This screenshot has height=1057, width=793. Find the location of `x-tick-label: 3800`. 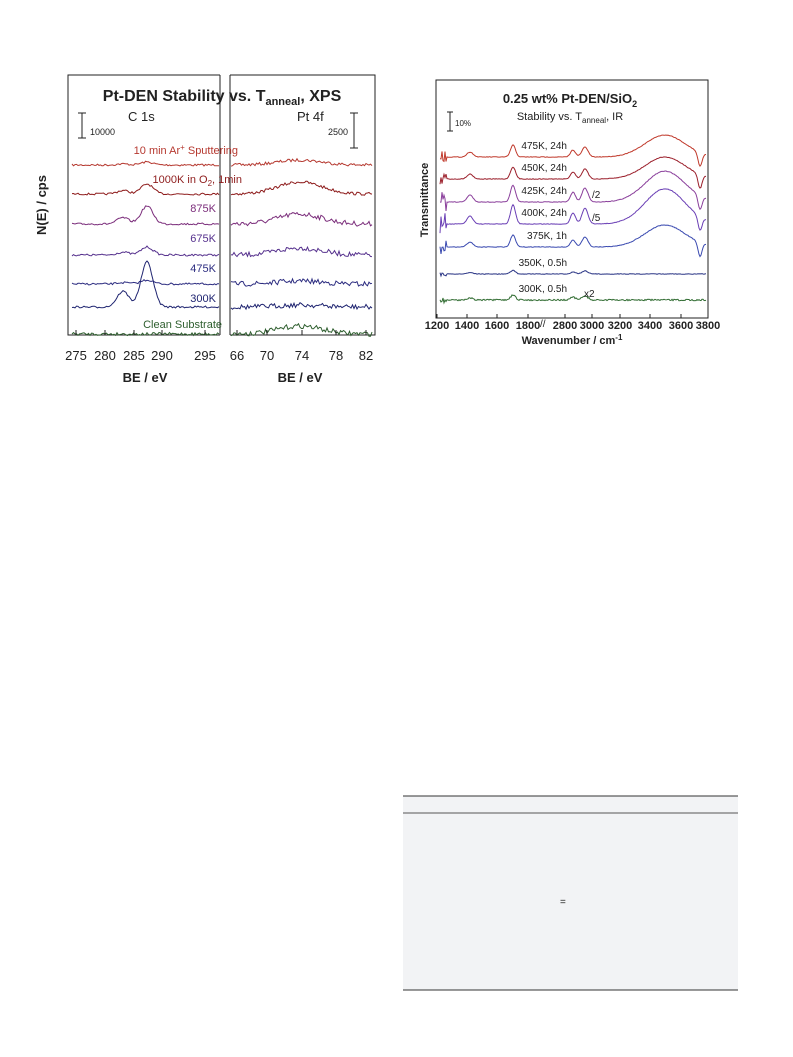

x-tick-label: 3800 is located at coordinates (708, 326).